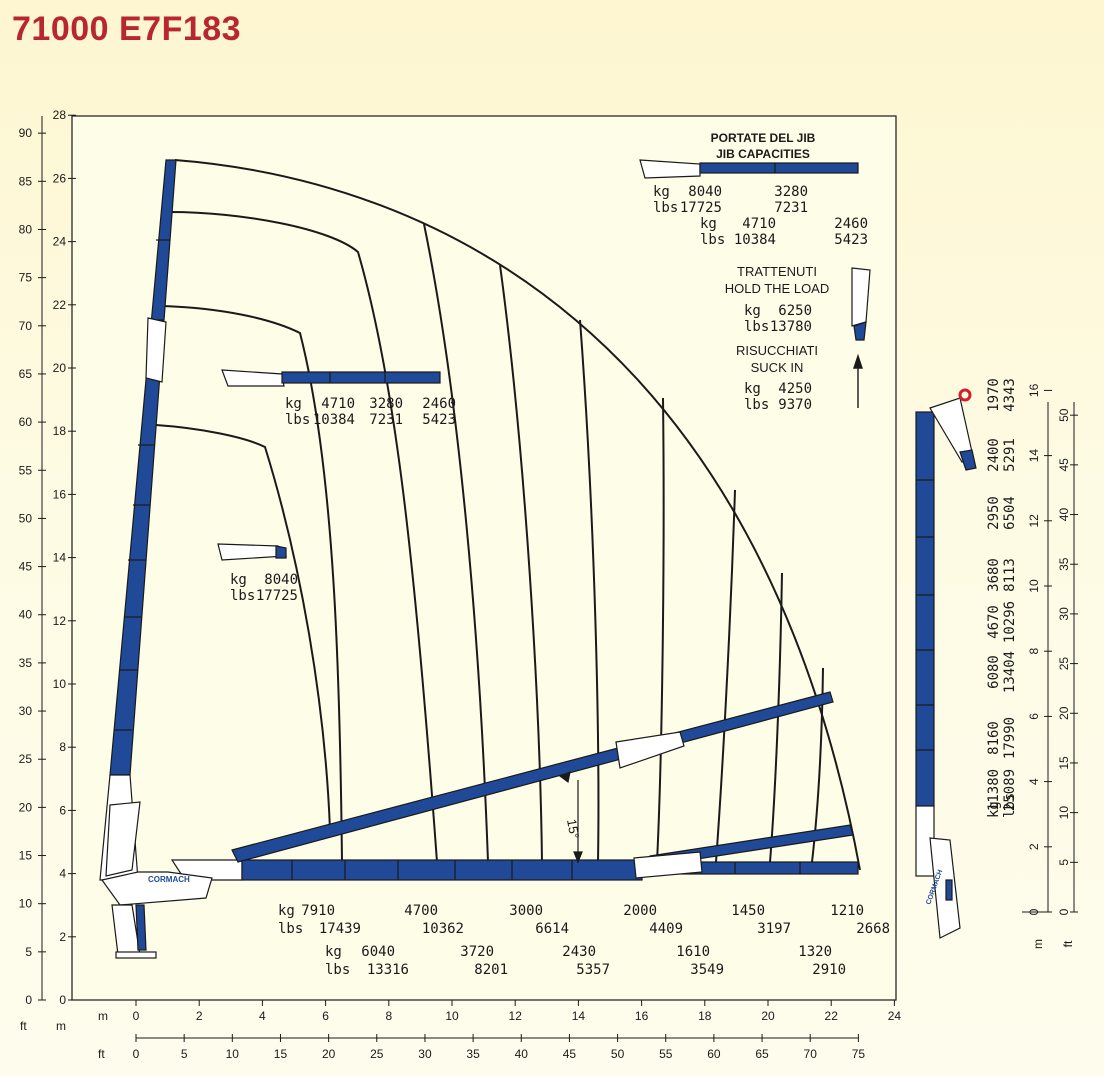 The height and width of the screenshot is (1076, 1104). I want to click on right-ft-tick-label: 15, so click(1064, 763).